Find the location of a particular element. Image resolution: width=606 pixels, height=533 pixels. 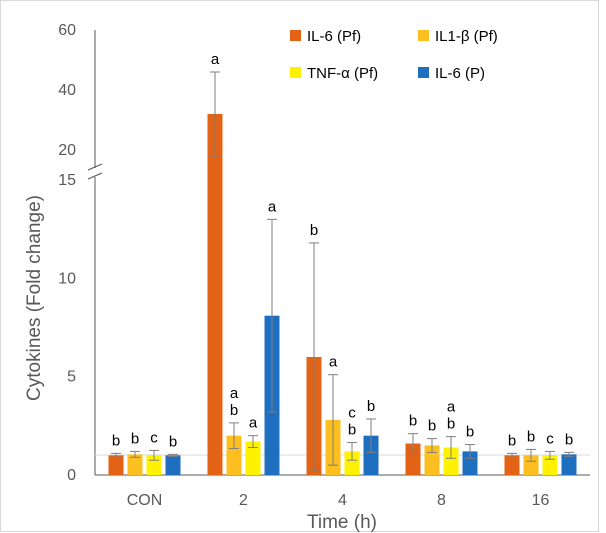

x-tick-label: 16 is located at coordinates (541, 500).